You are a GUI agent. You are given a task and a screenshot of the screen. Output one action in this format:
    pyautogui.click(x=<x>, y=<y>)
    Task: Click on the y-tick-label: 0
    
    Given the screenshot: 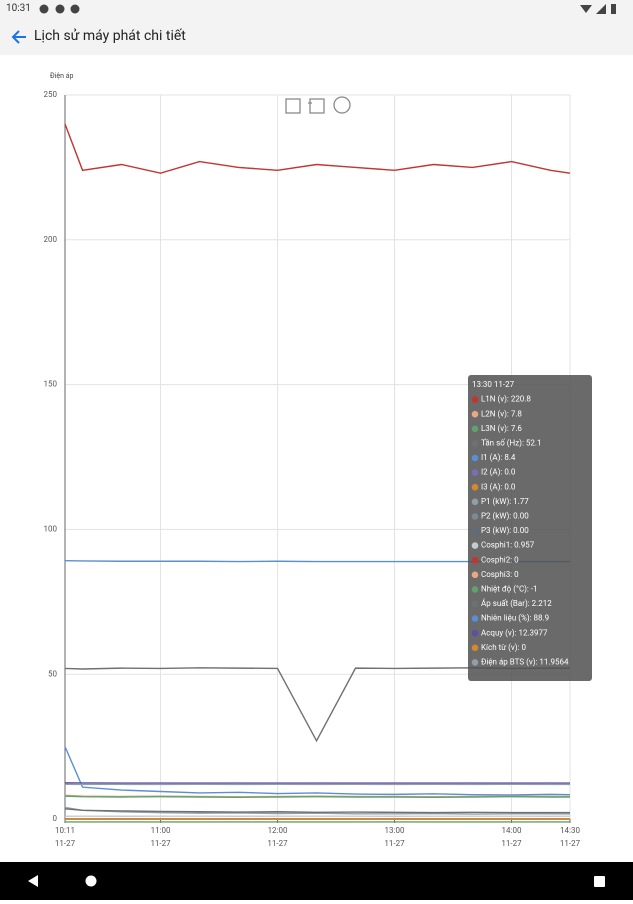 What is the action you would take?
    pyautogui.click(x=55, y=818)
    